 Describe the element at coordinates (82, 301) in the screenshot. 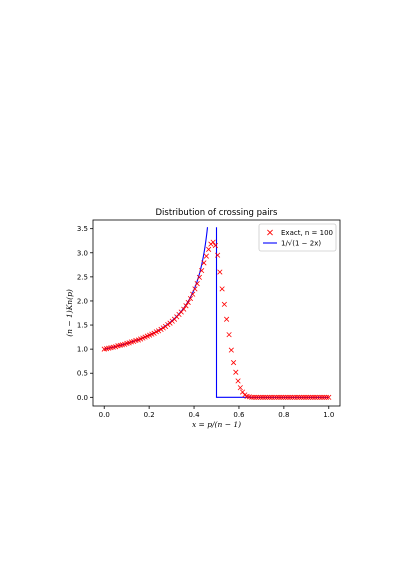

I see `y-tick-label: 2.0` at that location.